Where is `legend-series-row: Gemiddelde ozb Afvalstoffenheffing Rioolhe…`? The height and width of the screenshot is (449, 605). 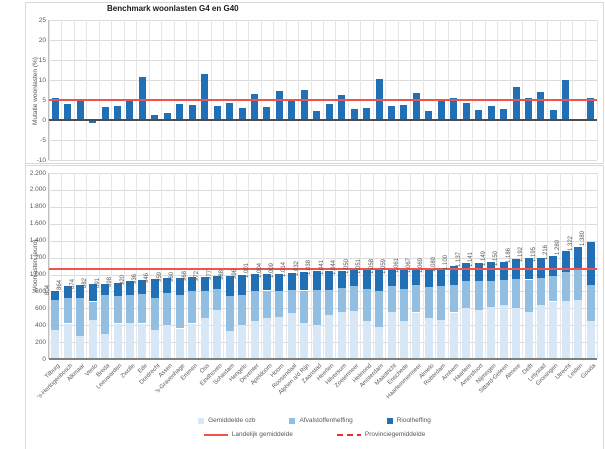 legend-series-row: Gemiddelde ozb Afvalstoffenheffing Rioolhe… is located at coordinates (314, 420).